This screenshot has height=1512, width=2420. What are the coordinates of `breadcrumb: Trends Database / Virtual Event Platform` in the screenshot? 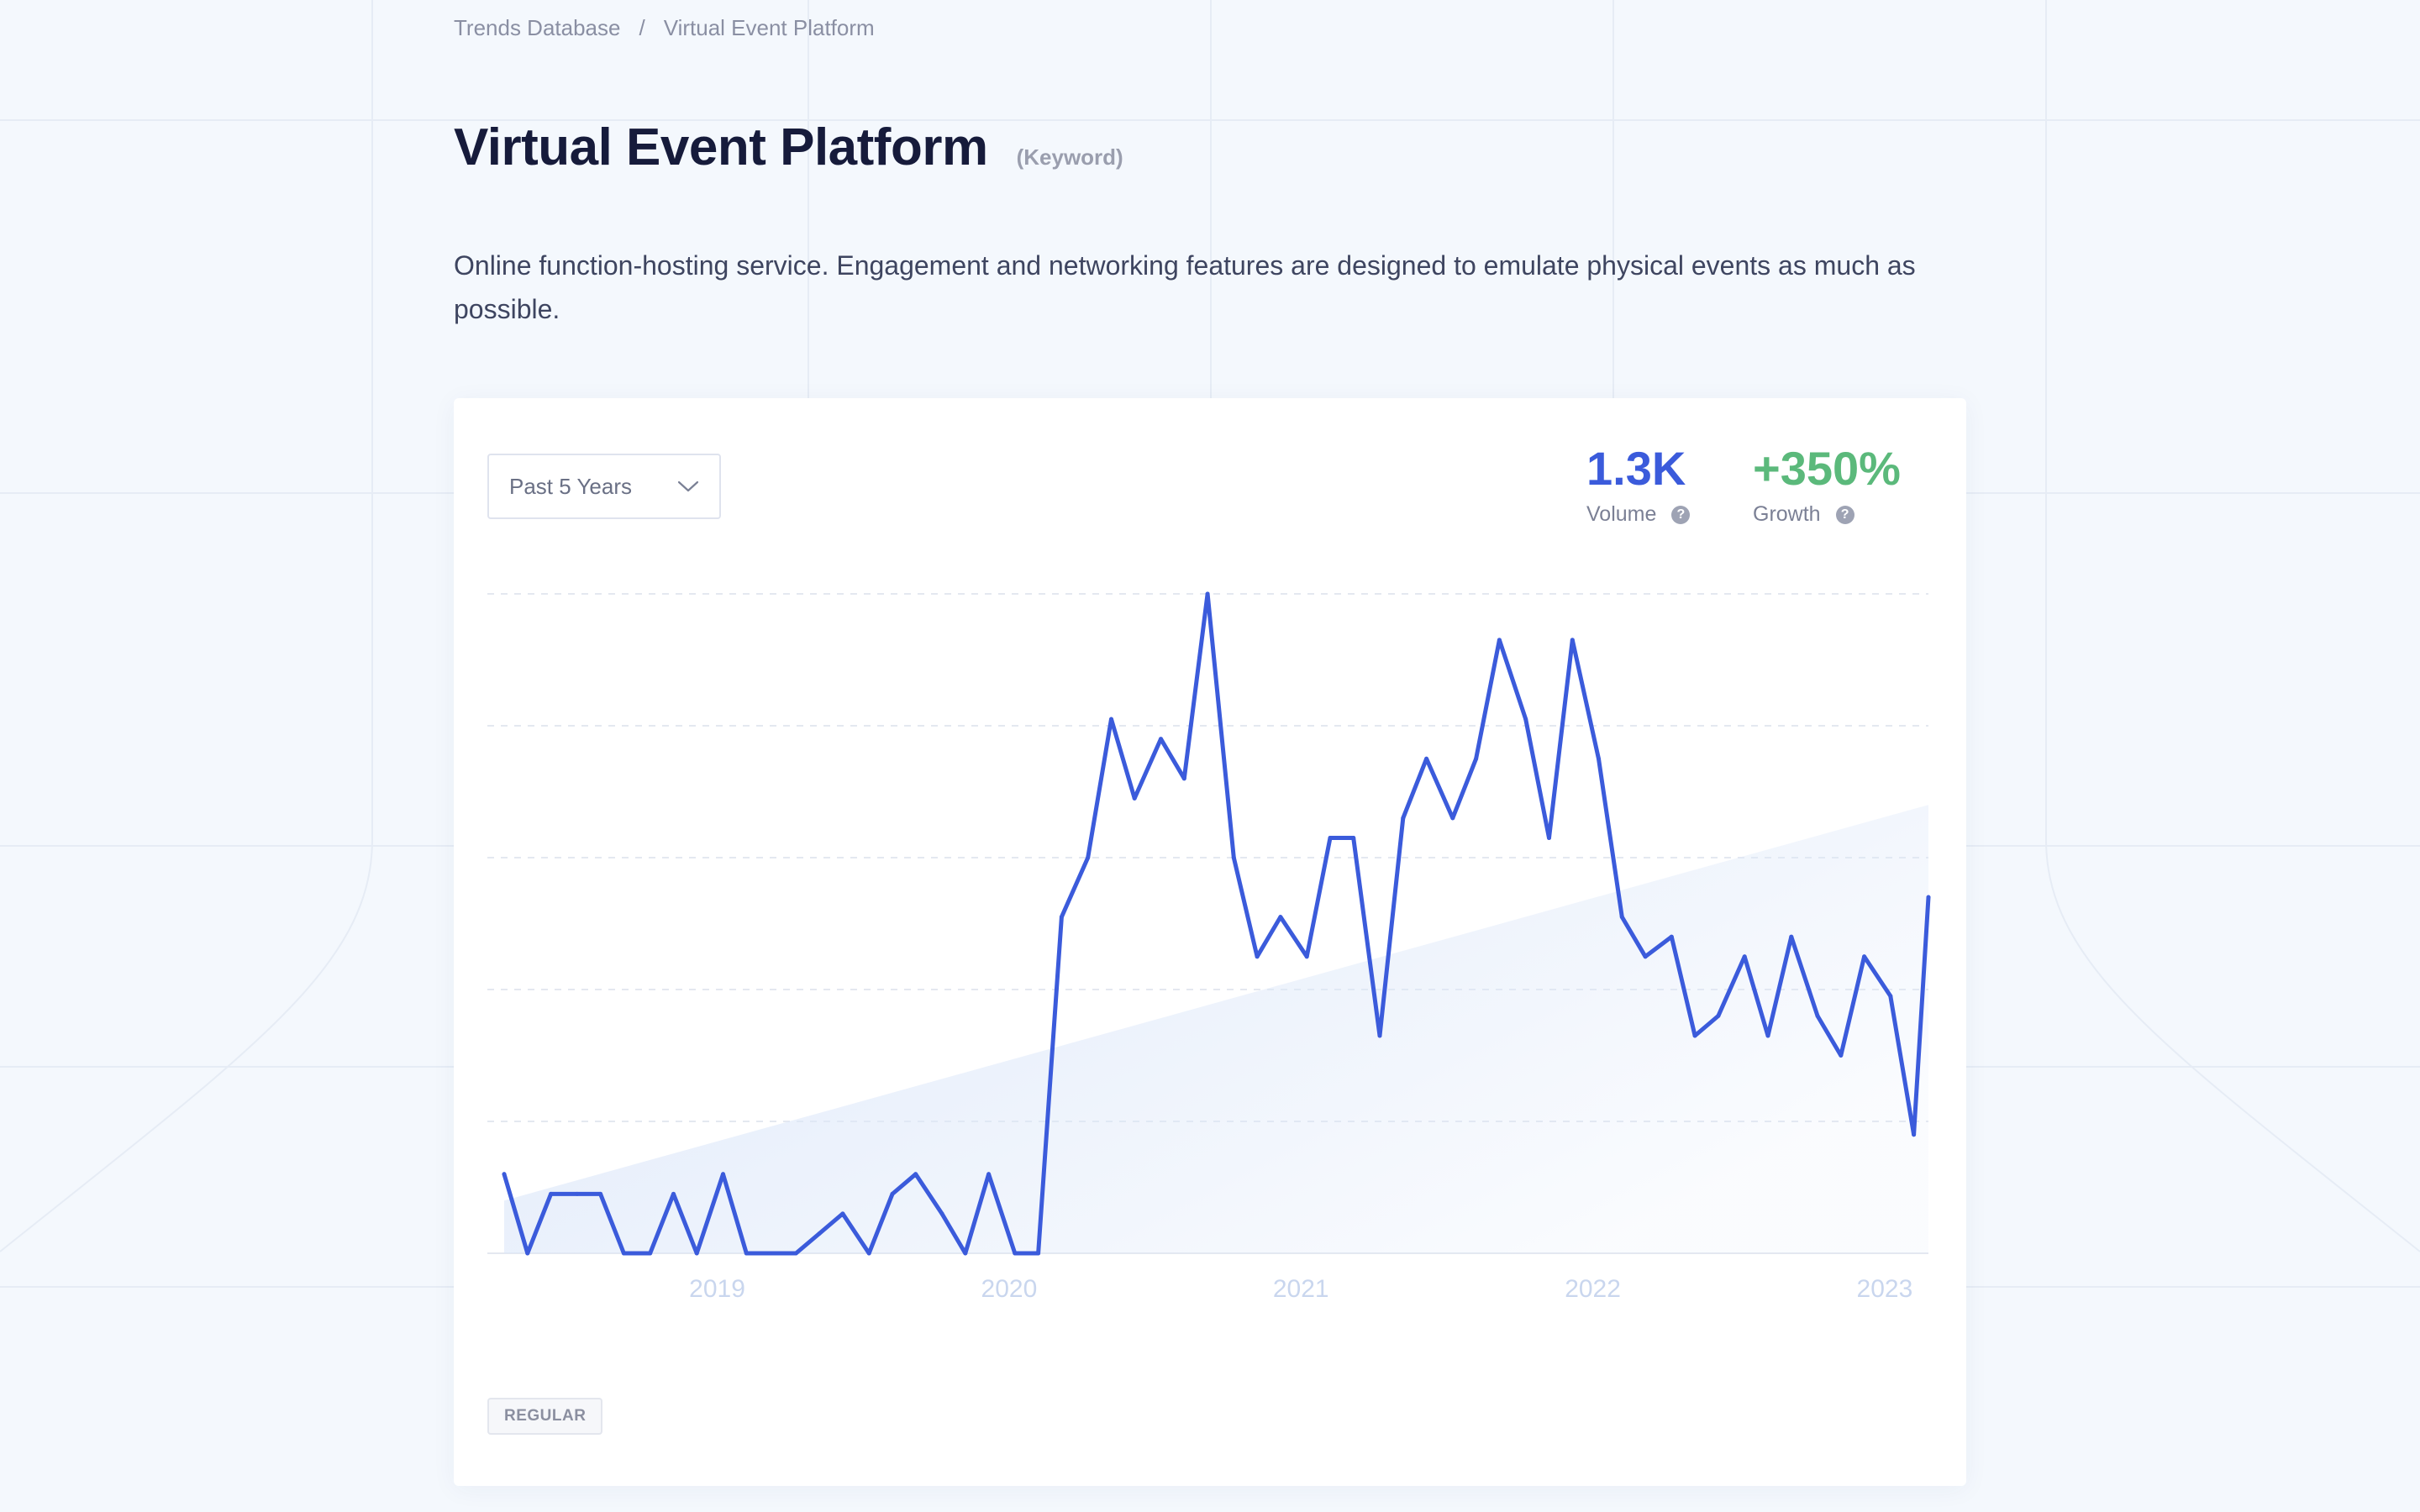 It's located at (664, 28).